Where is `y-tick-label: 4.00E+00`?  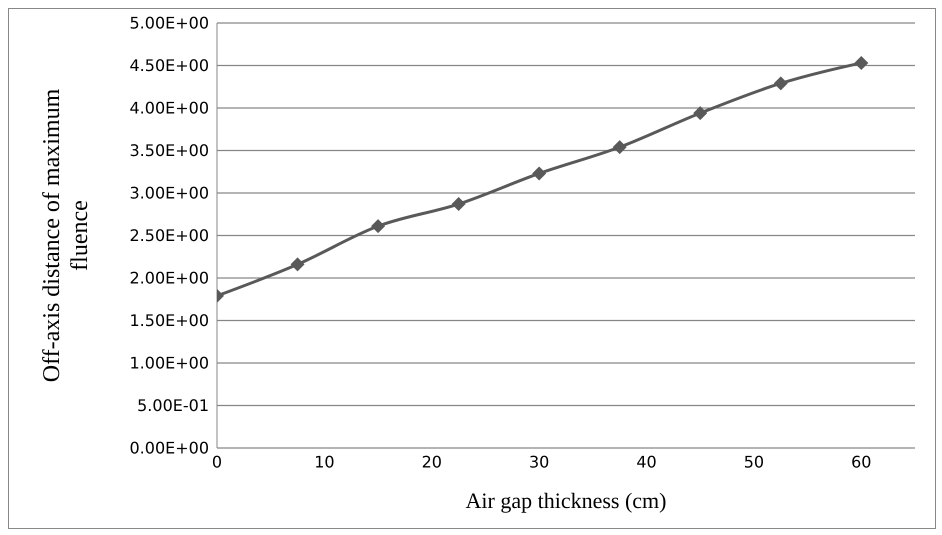
y-tick-label: 4.00E+00 is located at coordinates (169, 108).